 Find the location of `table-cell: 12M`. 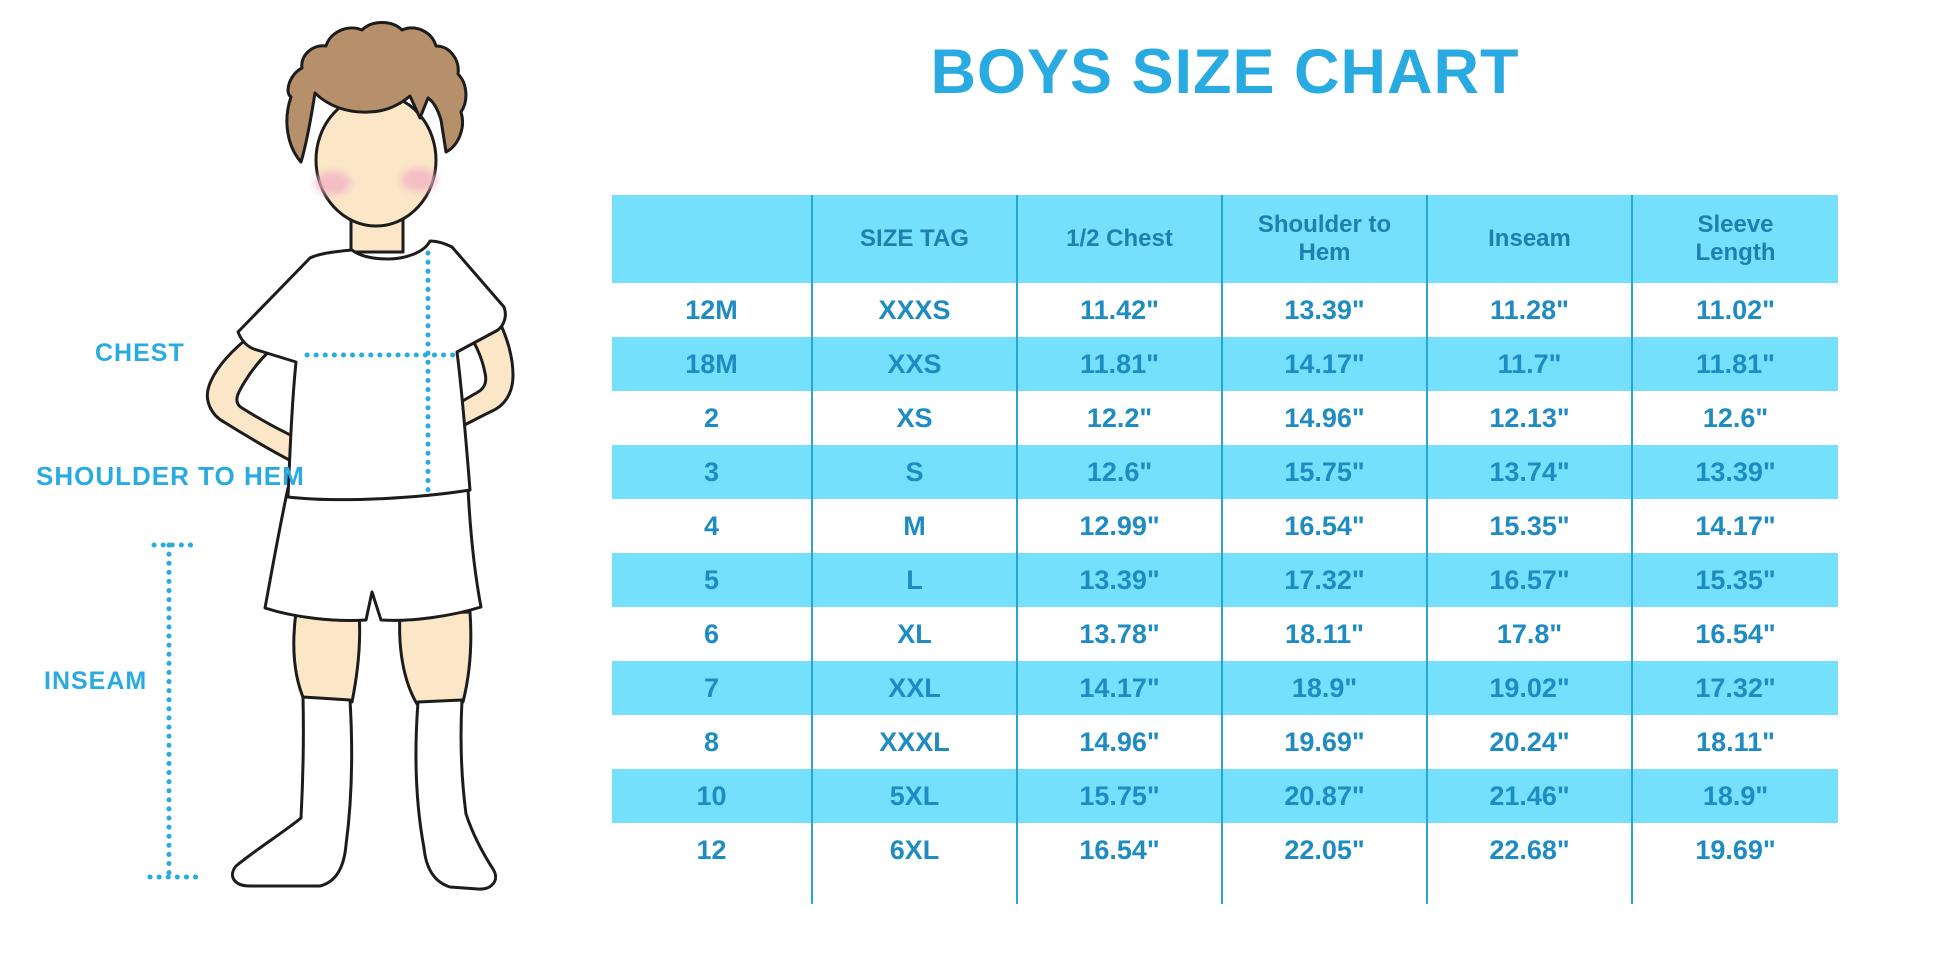

table-cell: 12M is located at coordinates (711, 309).